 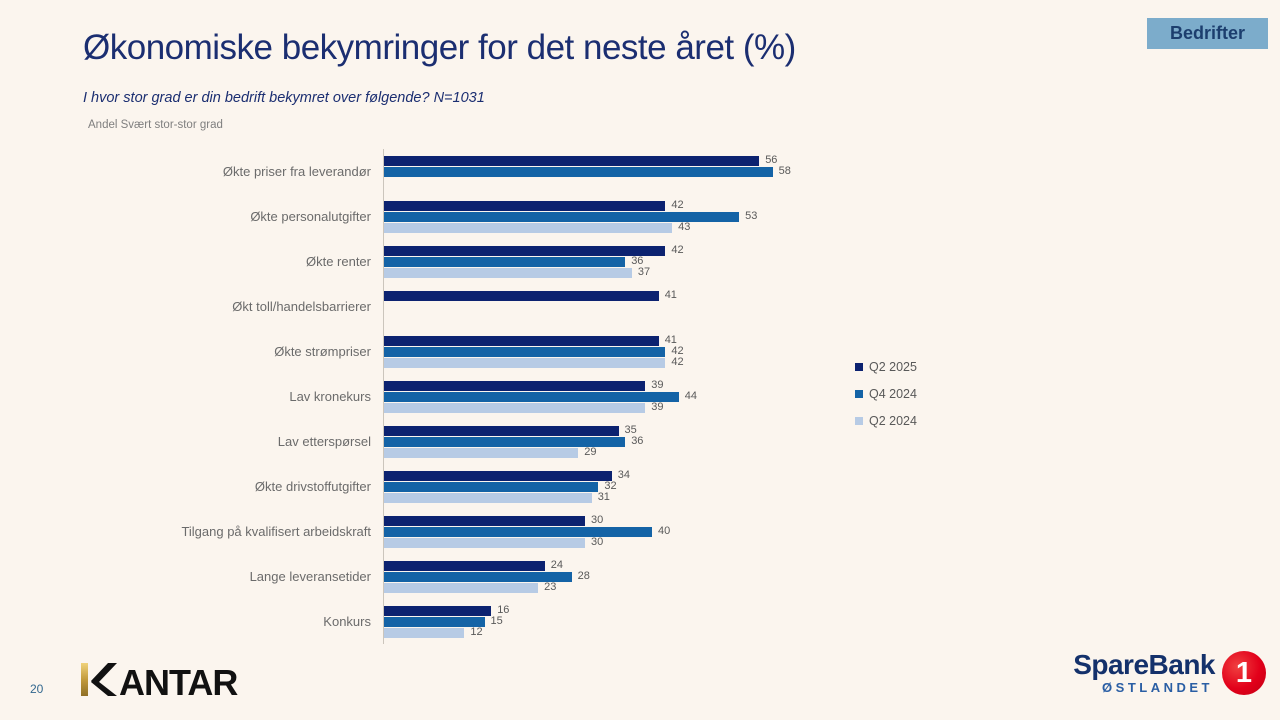 What do you see at coordinates (642, 475) in the screenshot?
I see `bar-slot: 34` at bounding box center [642, 475].